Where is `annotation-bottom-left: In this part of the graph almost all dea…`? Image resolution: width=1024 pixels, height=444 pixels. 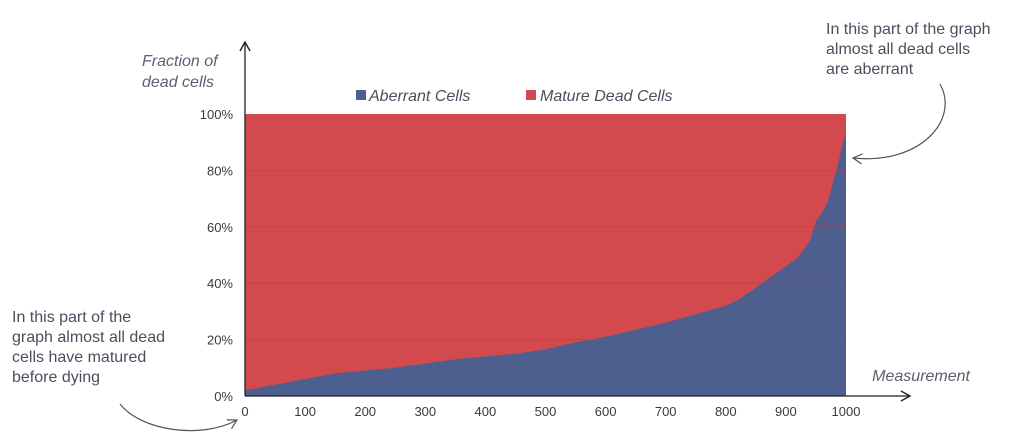 annotation-bottom-left: In this part of the graph almost all dea… is located at coordinates (88, 348).